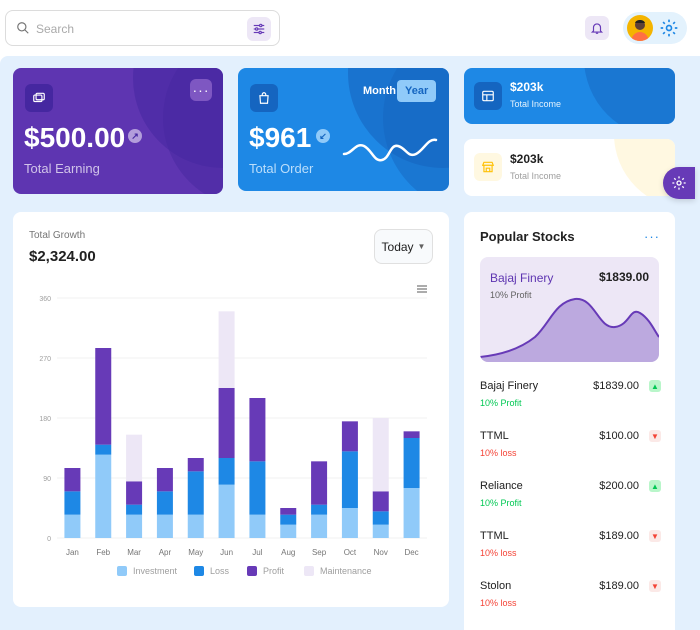 Image resolution: width=700 pixels, height=630 pixels. I want to click on bar-investment-apr, so click(164, 526).